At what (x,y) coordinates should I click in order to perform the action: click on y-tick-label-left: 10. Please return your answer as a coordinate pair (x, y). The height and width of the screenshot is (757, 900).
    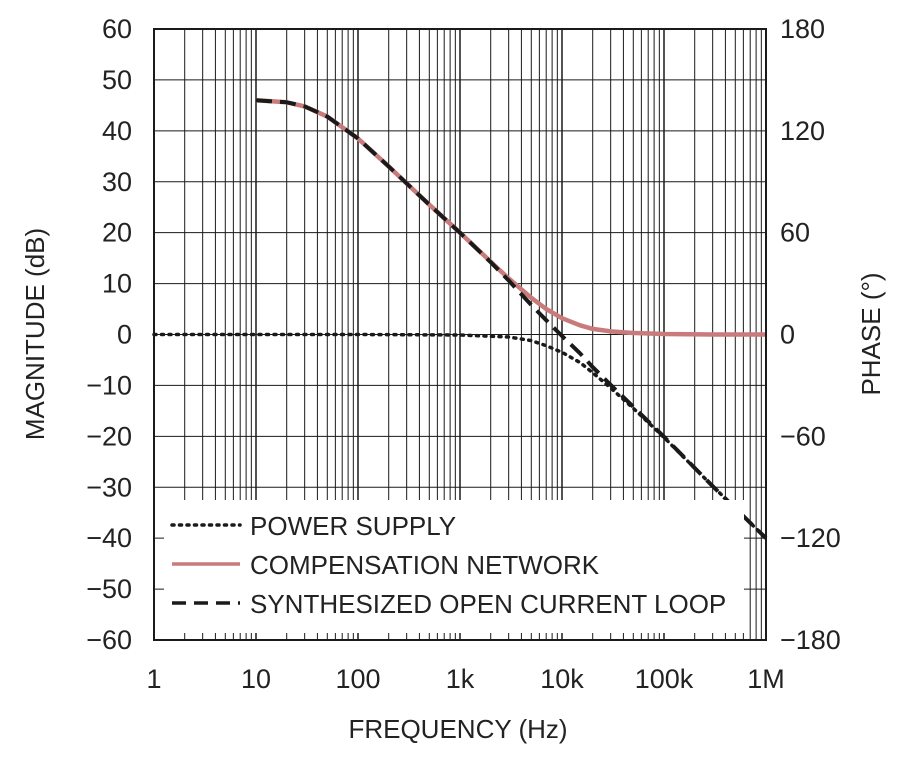
    Looking at the image, I should click on (117, 284).